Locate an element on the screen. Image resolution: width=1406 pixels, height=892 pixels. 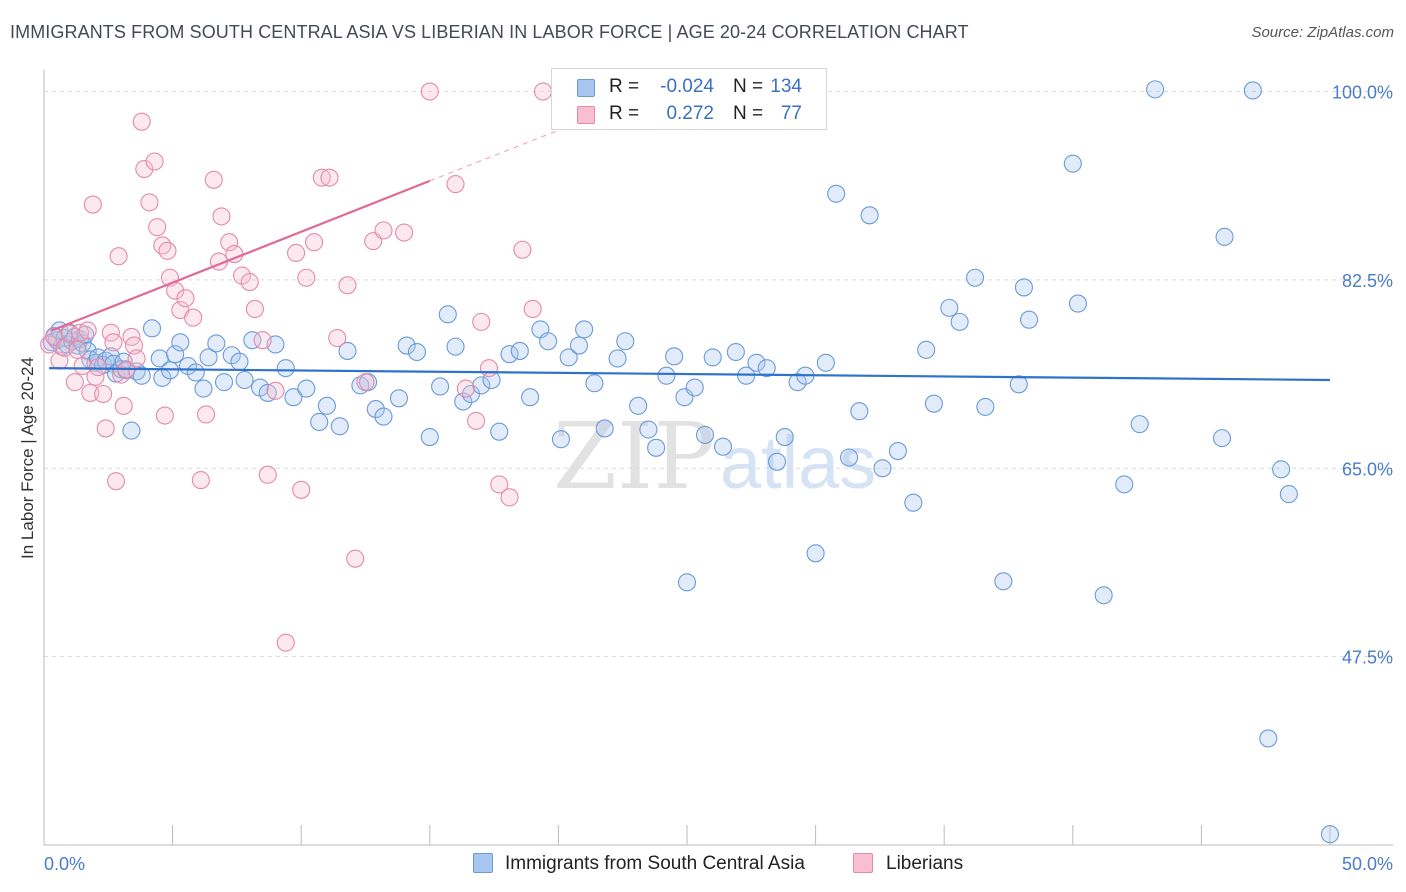
n-value: 134 is located at coordinates (786, 86).